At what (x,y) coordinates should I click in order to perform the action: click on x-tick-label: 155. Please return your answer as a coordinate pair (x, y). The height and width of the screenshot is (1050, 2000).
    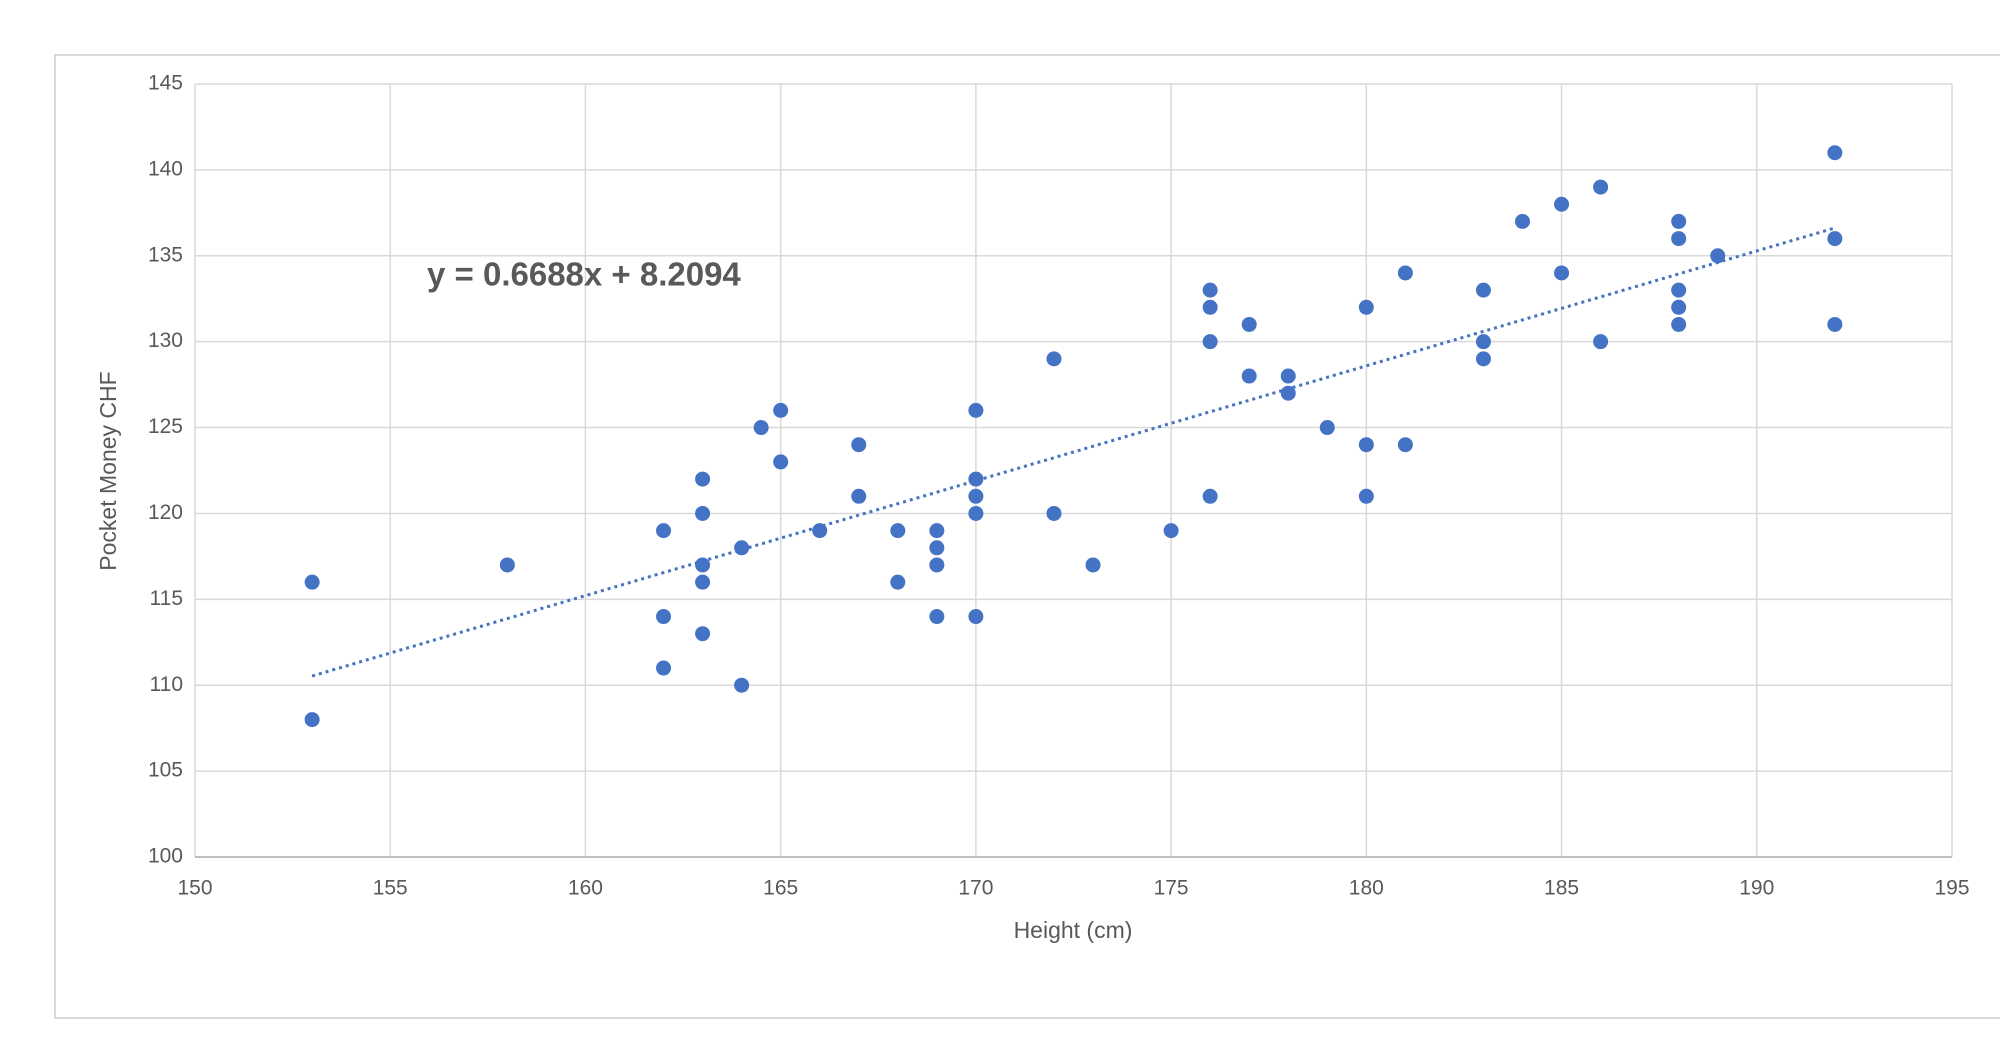
    Looking at the image, I should click on (390, 888).